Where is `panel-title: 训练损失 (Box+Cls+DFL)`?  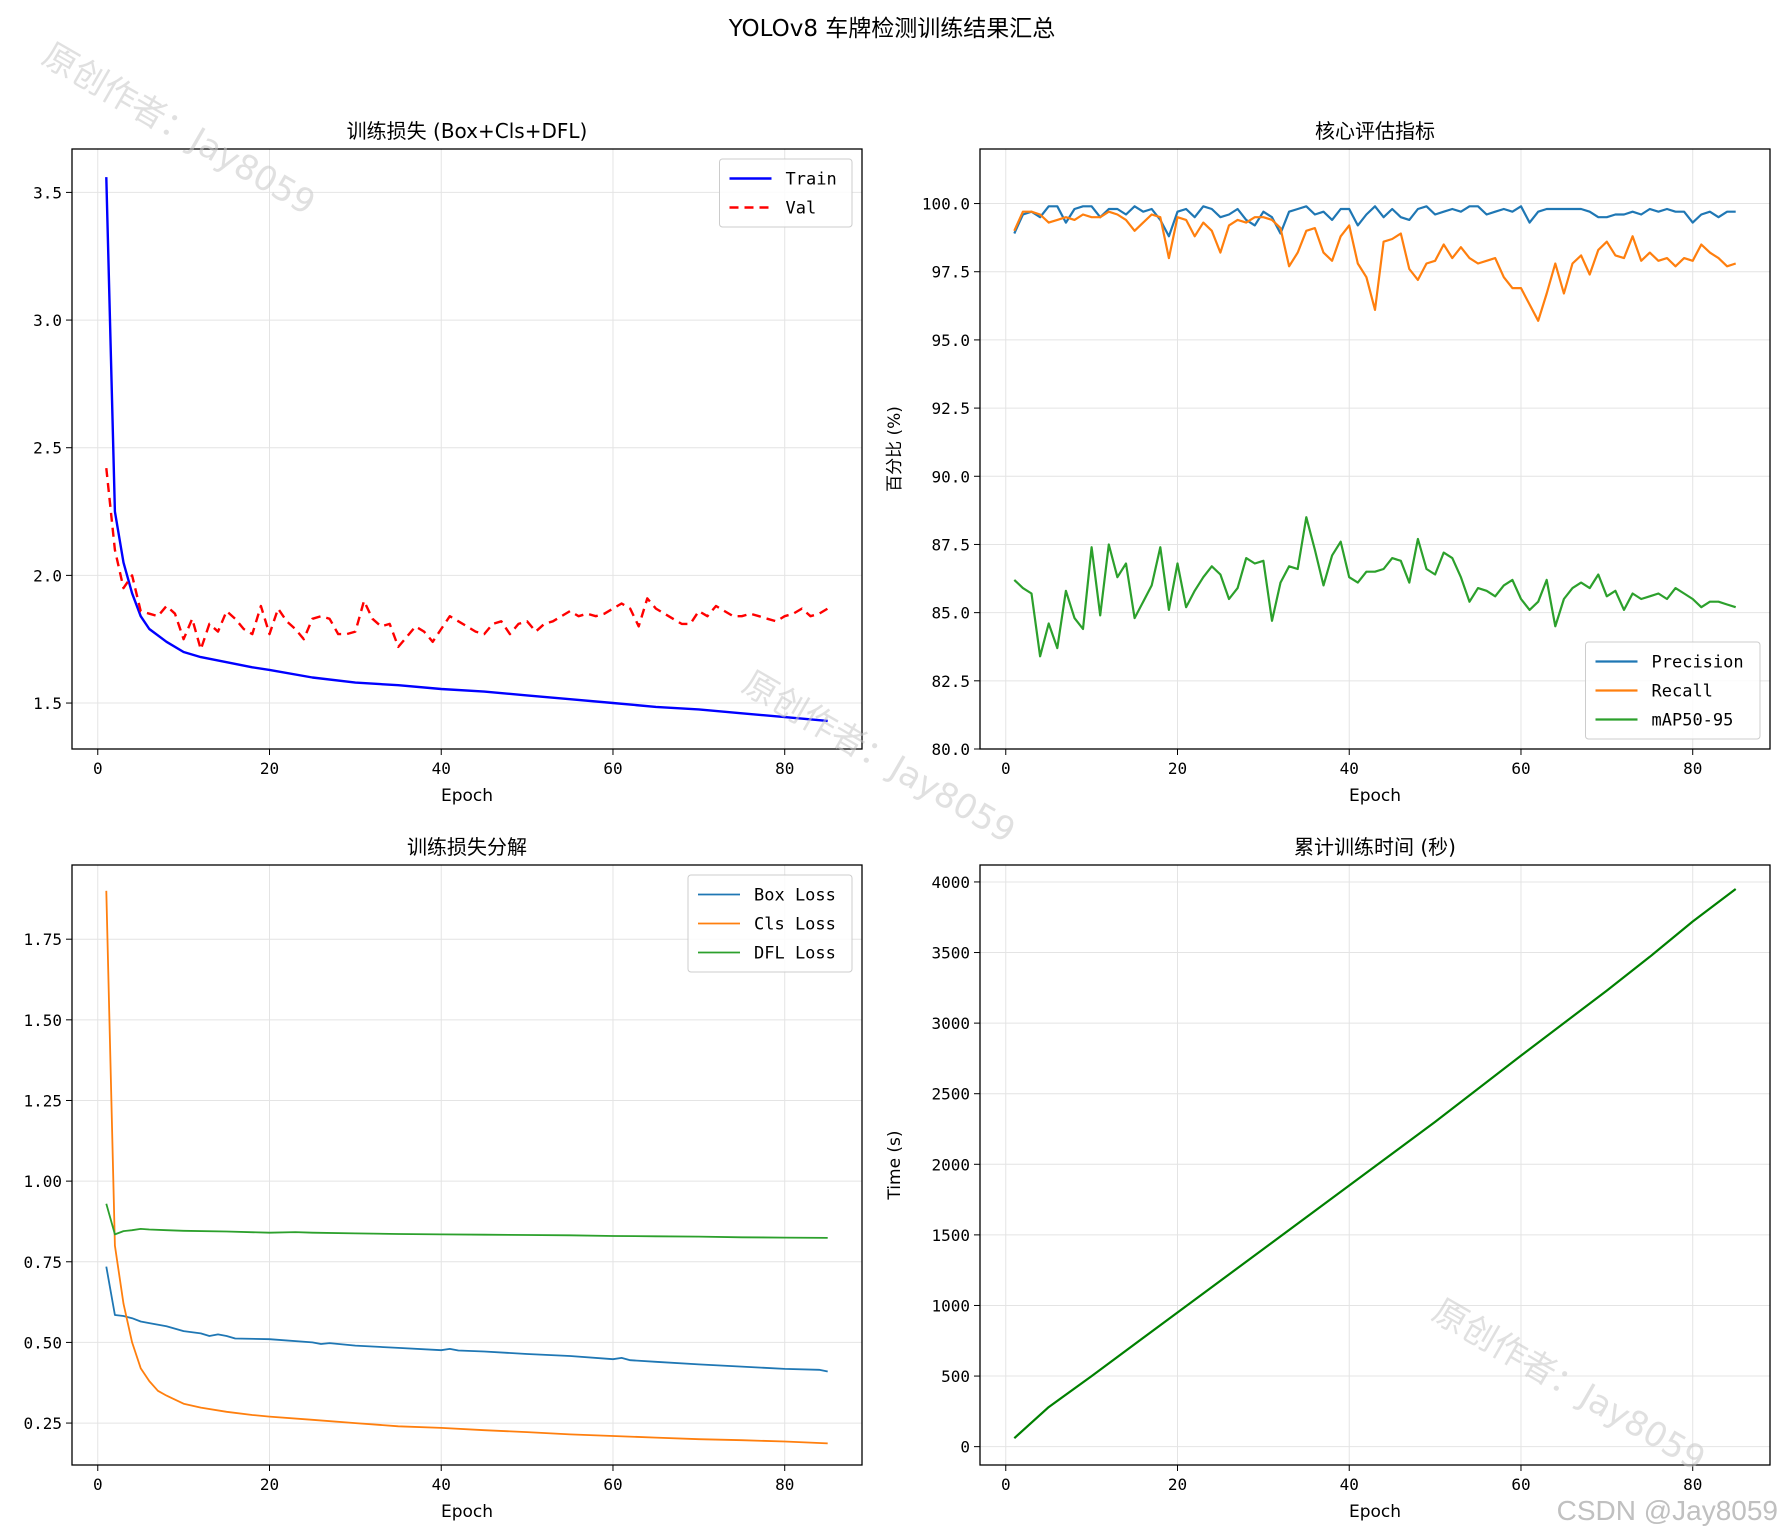
panel-title: 训练损失 (Box+Cls+DFL) is located at coordinates (467, 131).